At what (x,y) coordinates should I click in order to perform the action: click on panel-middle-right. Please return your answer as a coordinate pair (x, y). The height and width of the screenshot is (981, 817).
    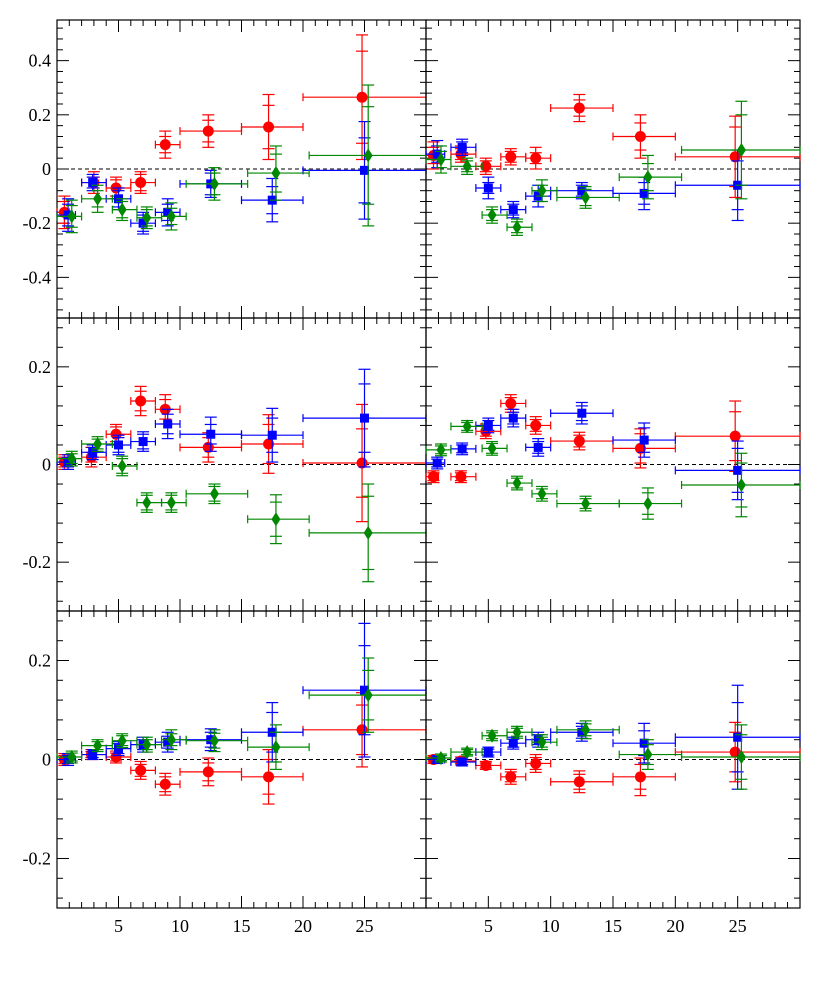
    Looking at the image, I should click on (613, 464).